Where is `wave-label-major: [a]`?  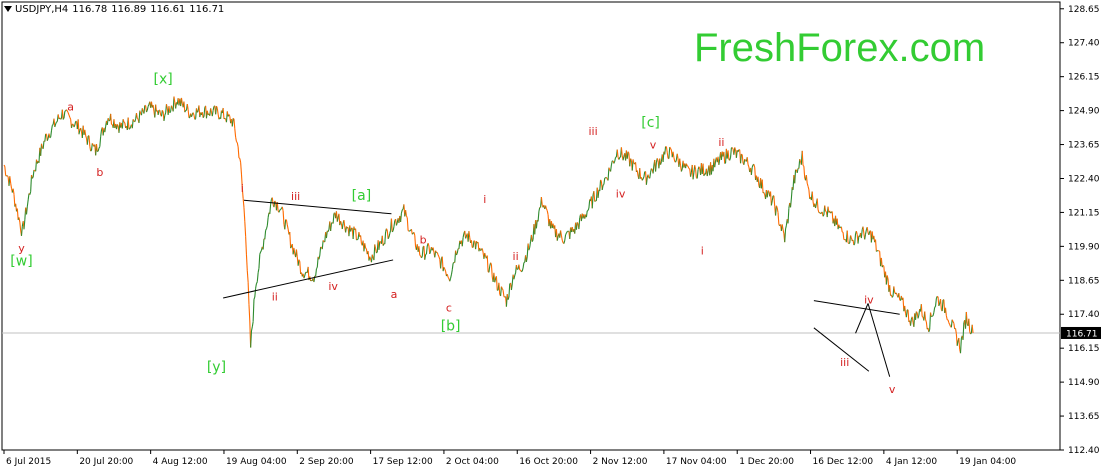 wave-label-major: [a] is located at coordinates (362, 196).